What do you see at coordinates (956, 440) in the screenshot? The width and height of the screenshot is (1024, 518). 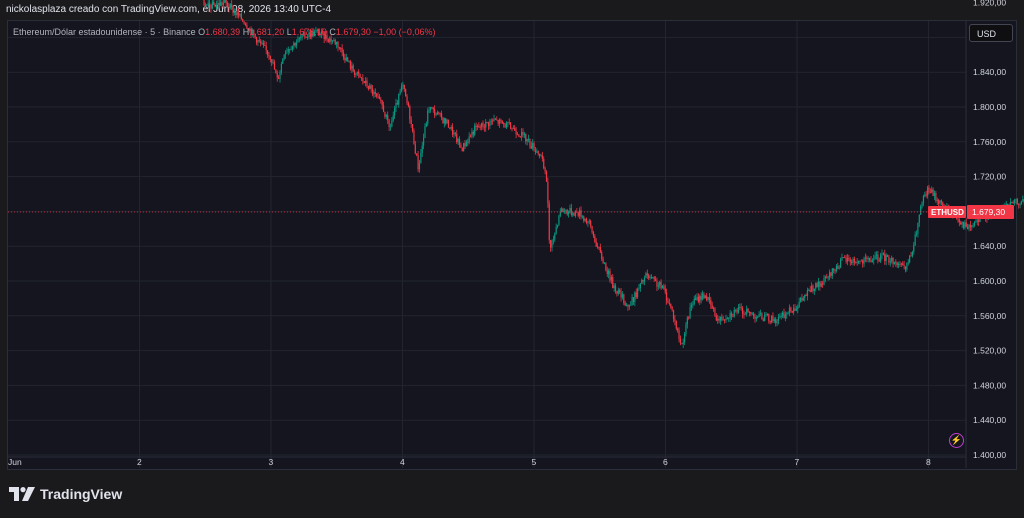 I see `lightning-icon: ⚡` at bounding box center [956, 440].